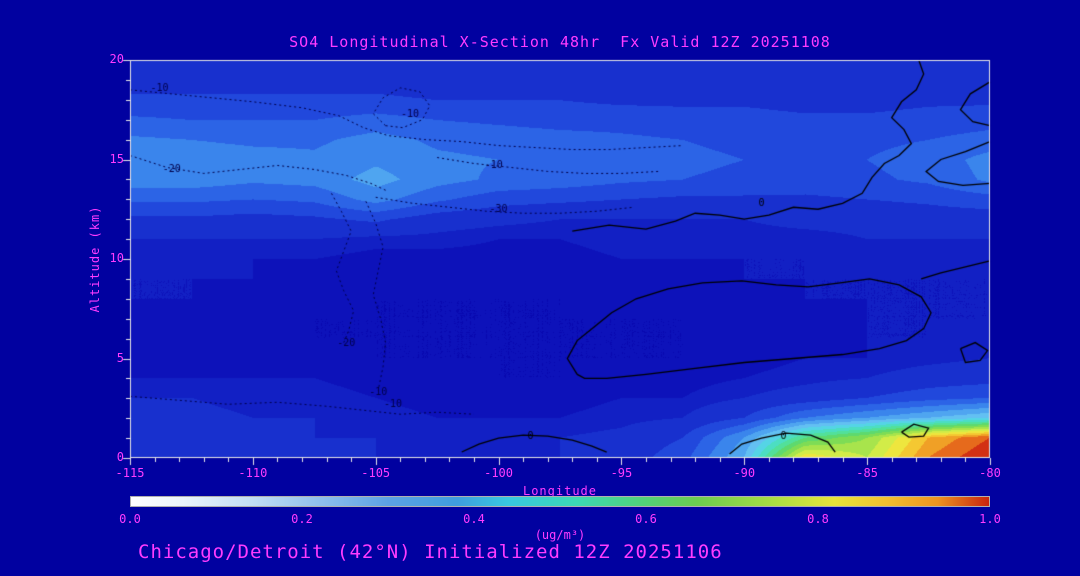 This screenshot has width=1080, height=576. I want to click on x-tick-label: -115, so click(130, 473).